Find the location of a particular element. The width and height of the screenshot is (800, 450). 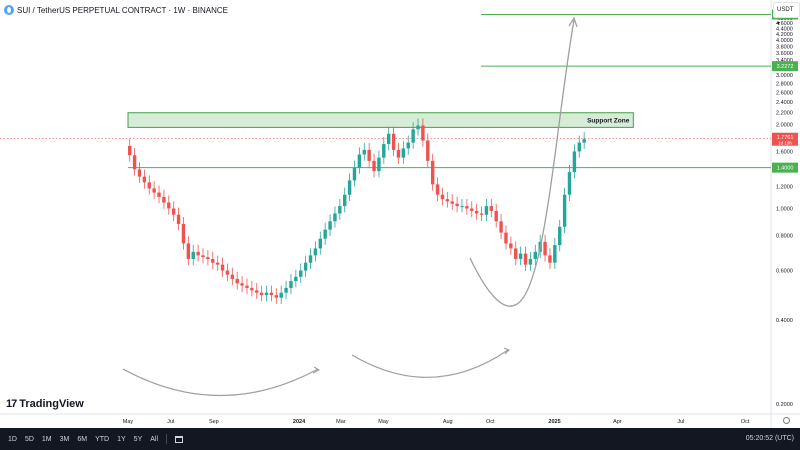

timeframe-all: All is located at coordinates (154, 439).